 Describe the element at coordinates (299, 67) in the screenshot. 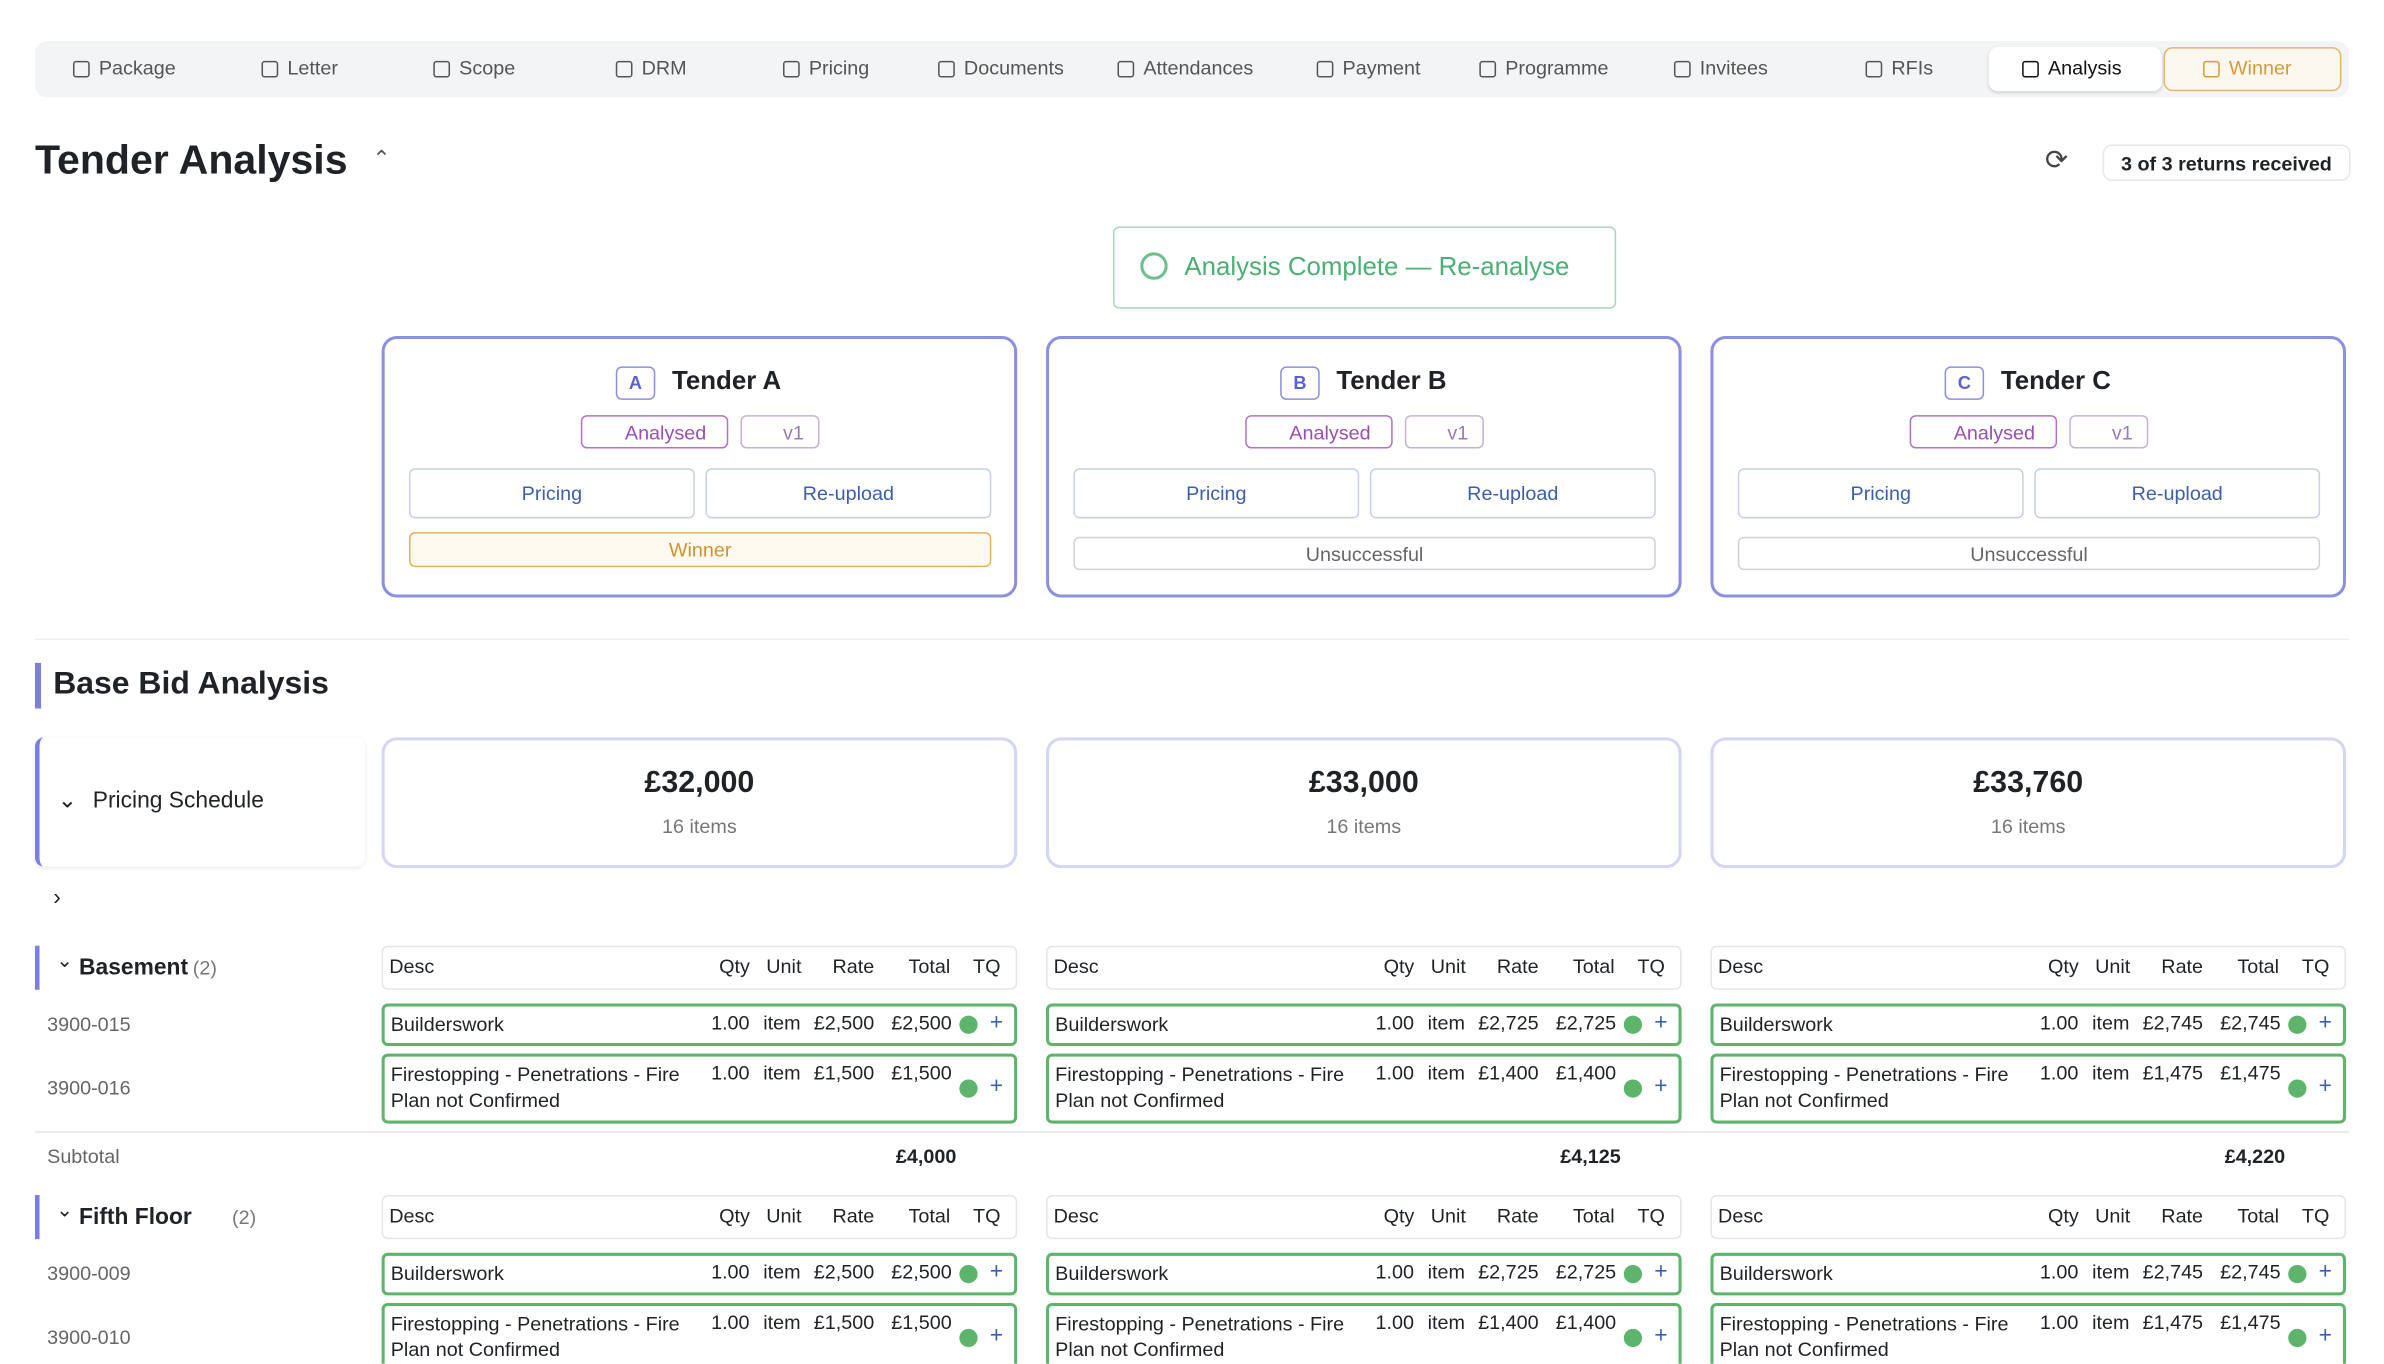

I see `nav-tab: Letter` at that location.